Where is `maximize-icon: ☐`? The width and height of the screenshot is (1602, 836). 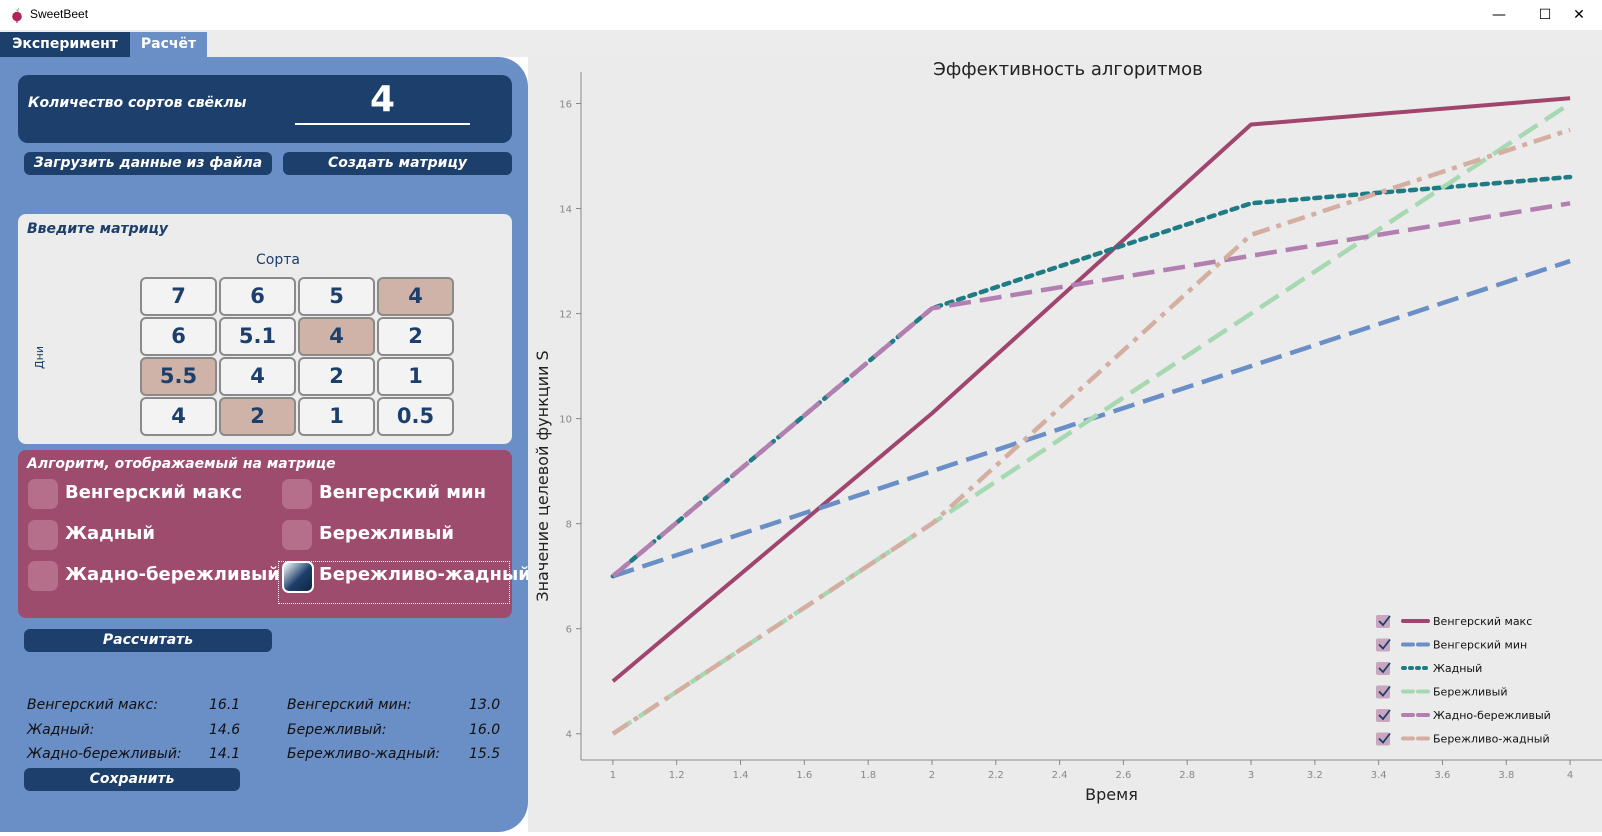 maximize-icon: ☐ is located at coordinates (1545, 15).